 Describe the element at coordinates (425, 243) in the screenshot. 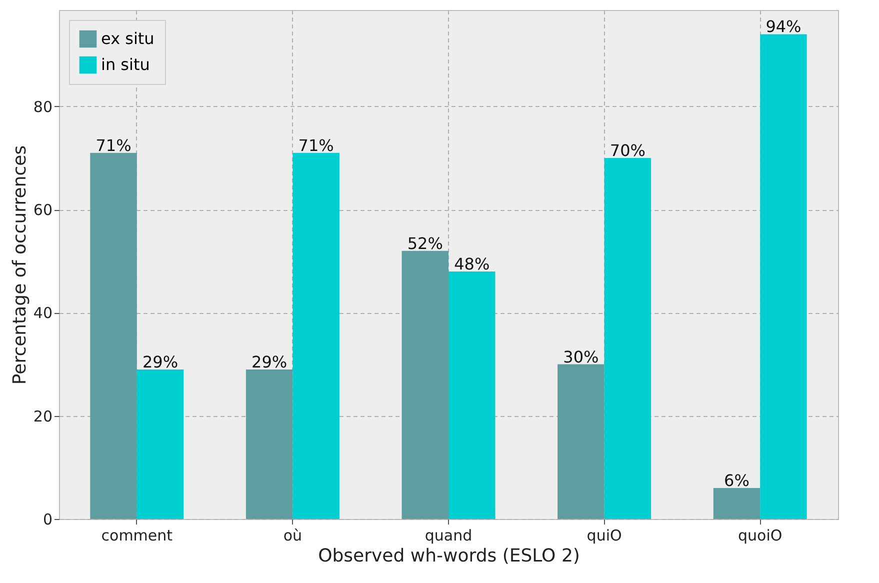

I see `data-label: 52%` at that location.